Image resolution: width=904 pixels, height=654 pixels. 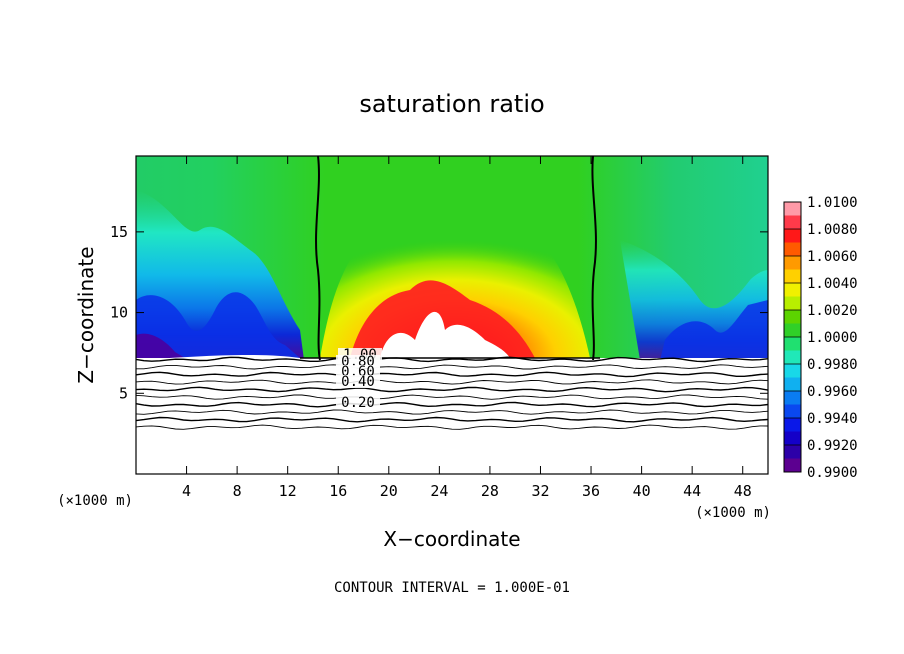 I want to click on x-tick-label: 24, so click(x=439, y=491).